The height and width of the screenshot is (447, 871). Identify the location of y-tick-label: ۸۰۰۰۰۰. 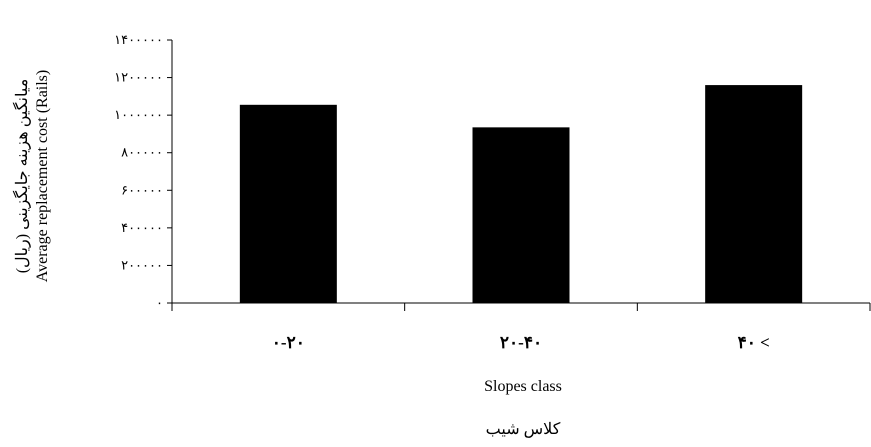
(142, 152).